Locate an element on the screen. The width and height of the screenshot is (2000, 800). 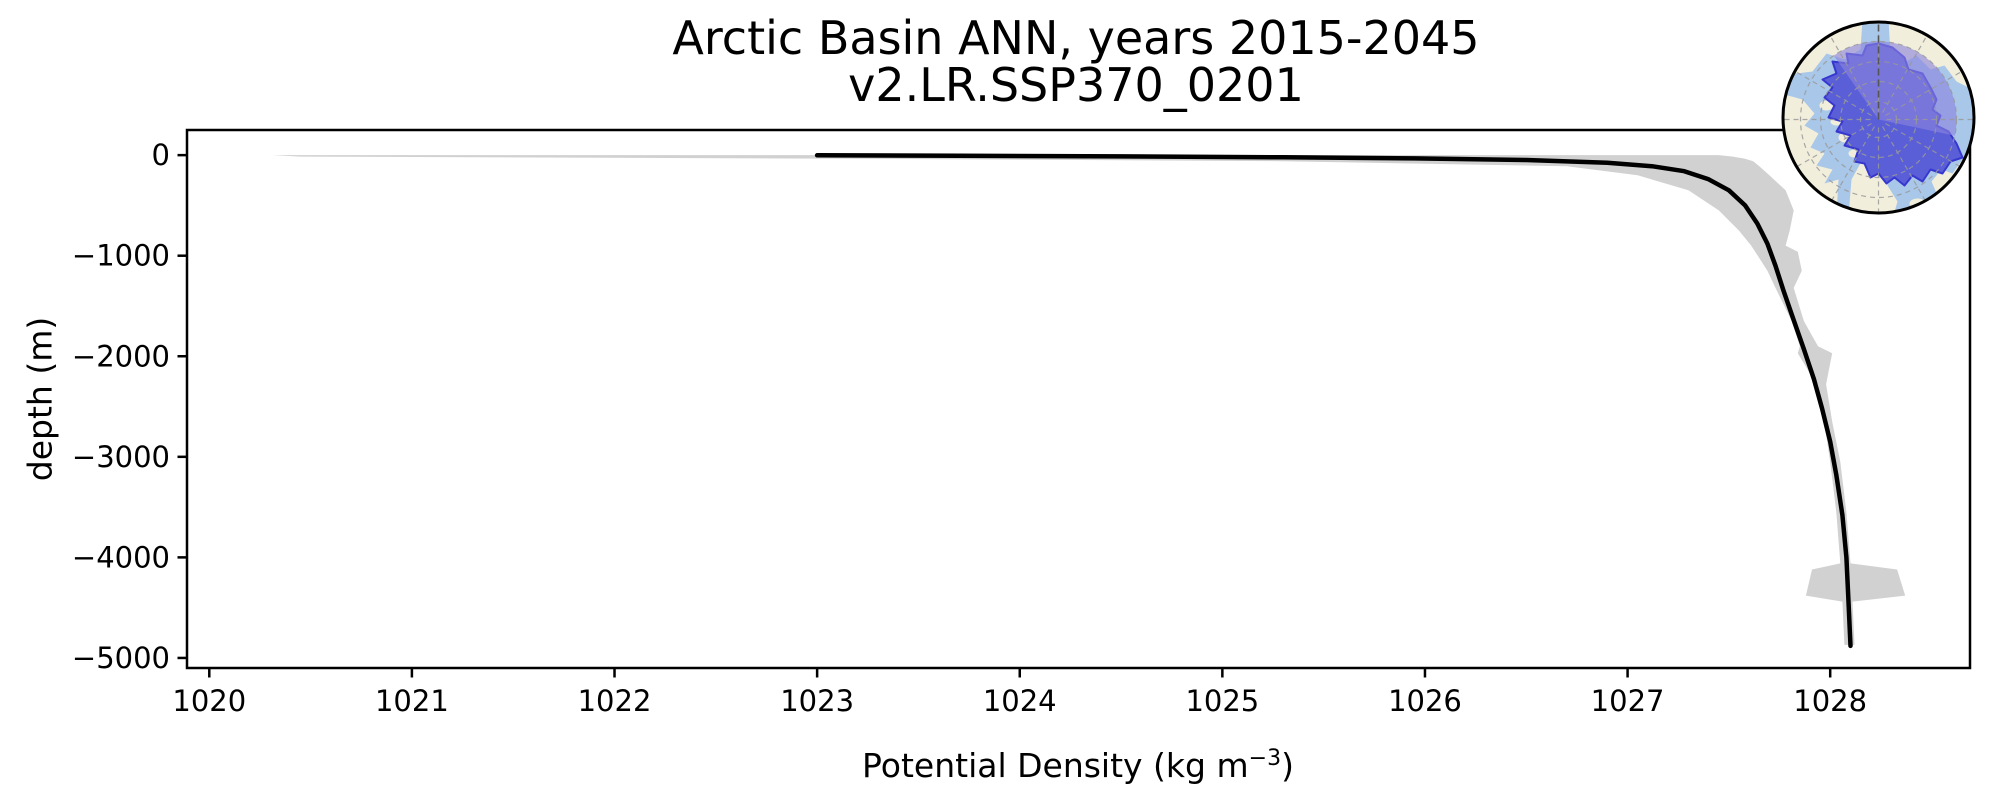
map-circle-border is located at coordinates (1878, 117).